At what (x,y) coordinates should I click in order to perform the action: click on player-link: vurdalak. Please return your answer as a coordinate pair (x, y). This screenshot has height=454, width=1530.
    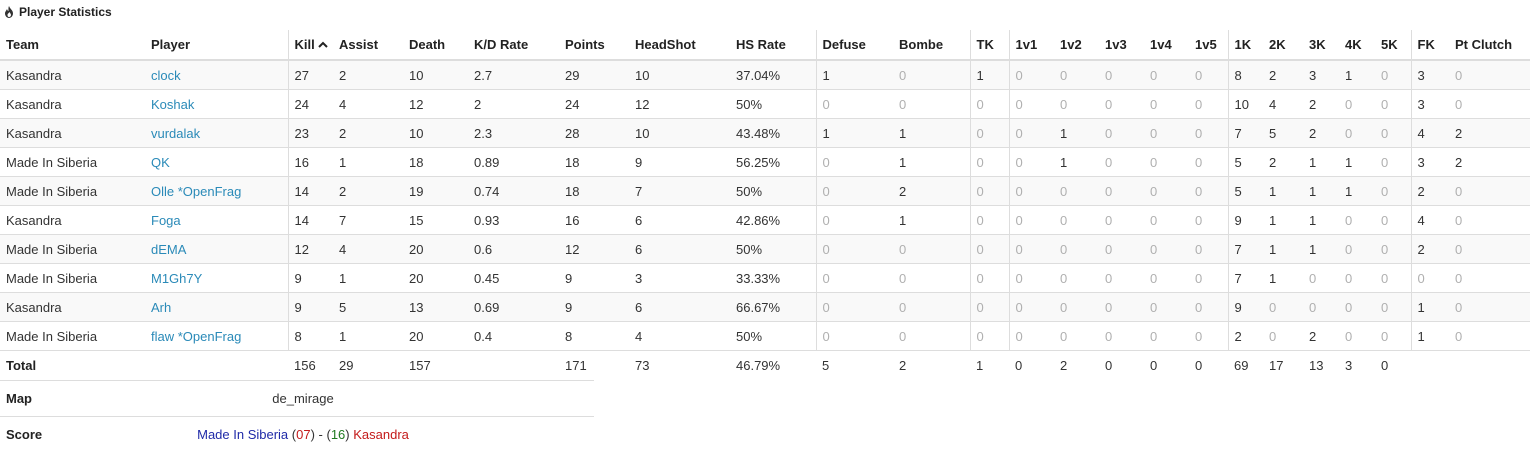
    Looking at the image, I should click on (176, 133).